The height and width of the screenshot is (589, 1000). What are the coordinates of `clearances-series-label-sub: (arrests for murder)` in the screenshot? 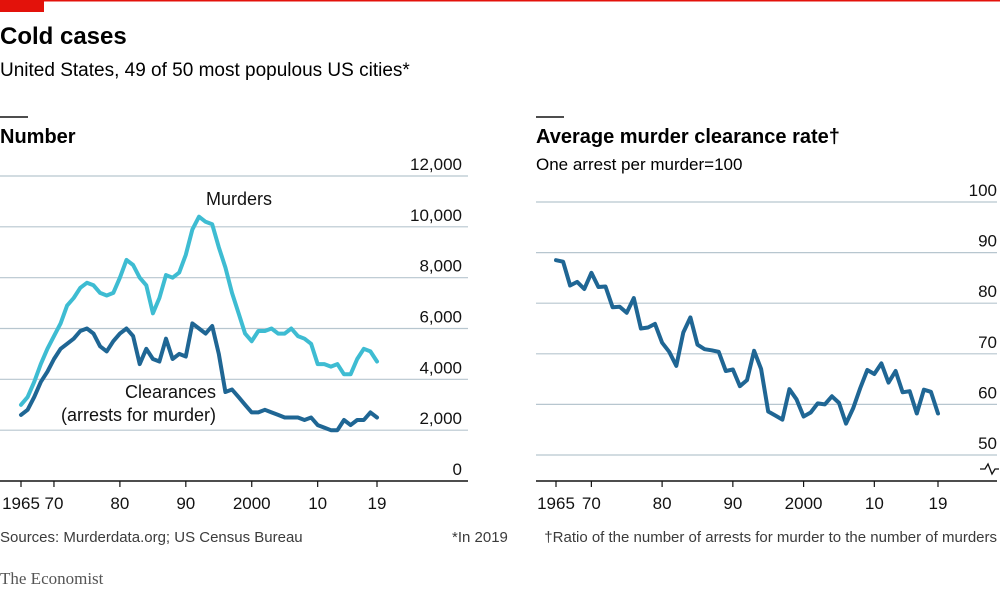 It's located at (138, 415).